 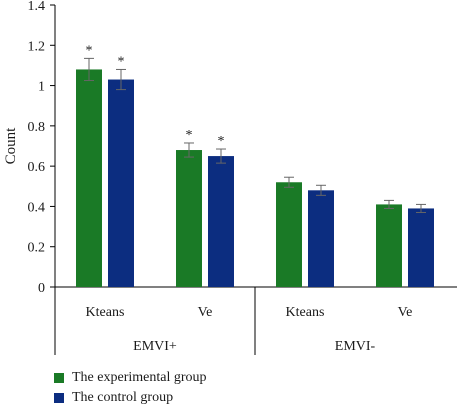 What do you see at coordinates (37, 167) in the screenshot?
I see `y-tick-label: 0.6` at bounding box center [37, 167].